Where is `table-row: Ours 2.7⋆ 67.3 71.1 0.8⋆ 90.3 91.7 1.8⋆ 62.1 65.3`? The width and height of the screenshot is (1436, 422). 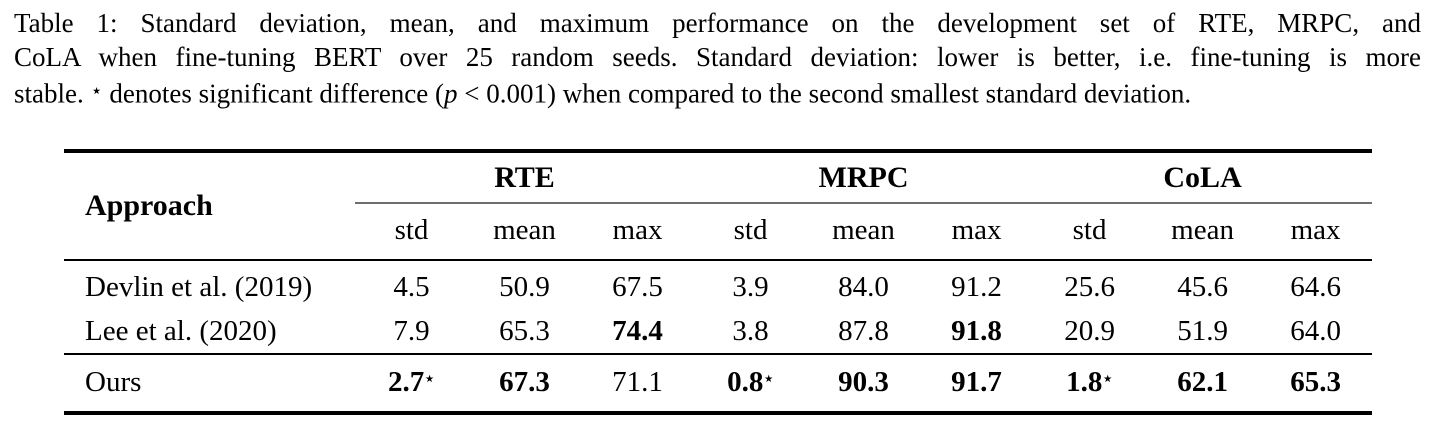 table-row: Ours 2.7⋆ 67.3 71.1 0.8⋆ 90.3 91.7 1.8⋆ 62.1 65.3 is located at coordinates (718, 383).